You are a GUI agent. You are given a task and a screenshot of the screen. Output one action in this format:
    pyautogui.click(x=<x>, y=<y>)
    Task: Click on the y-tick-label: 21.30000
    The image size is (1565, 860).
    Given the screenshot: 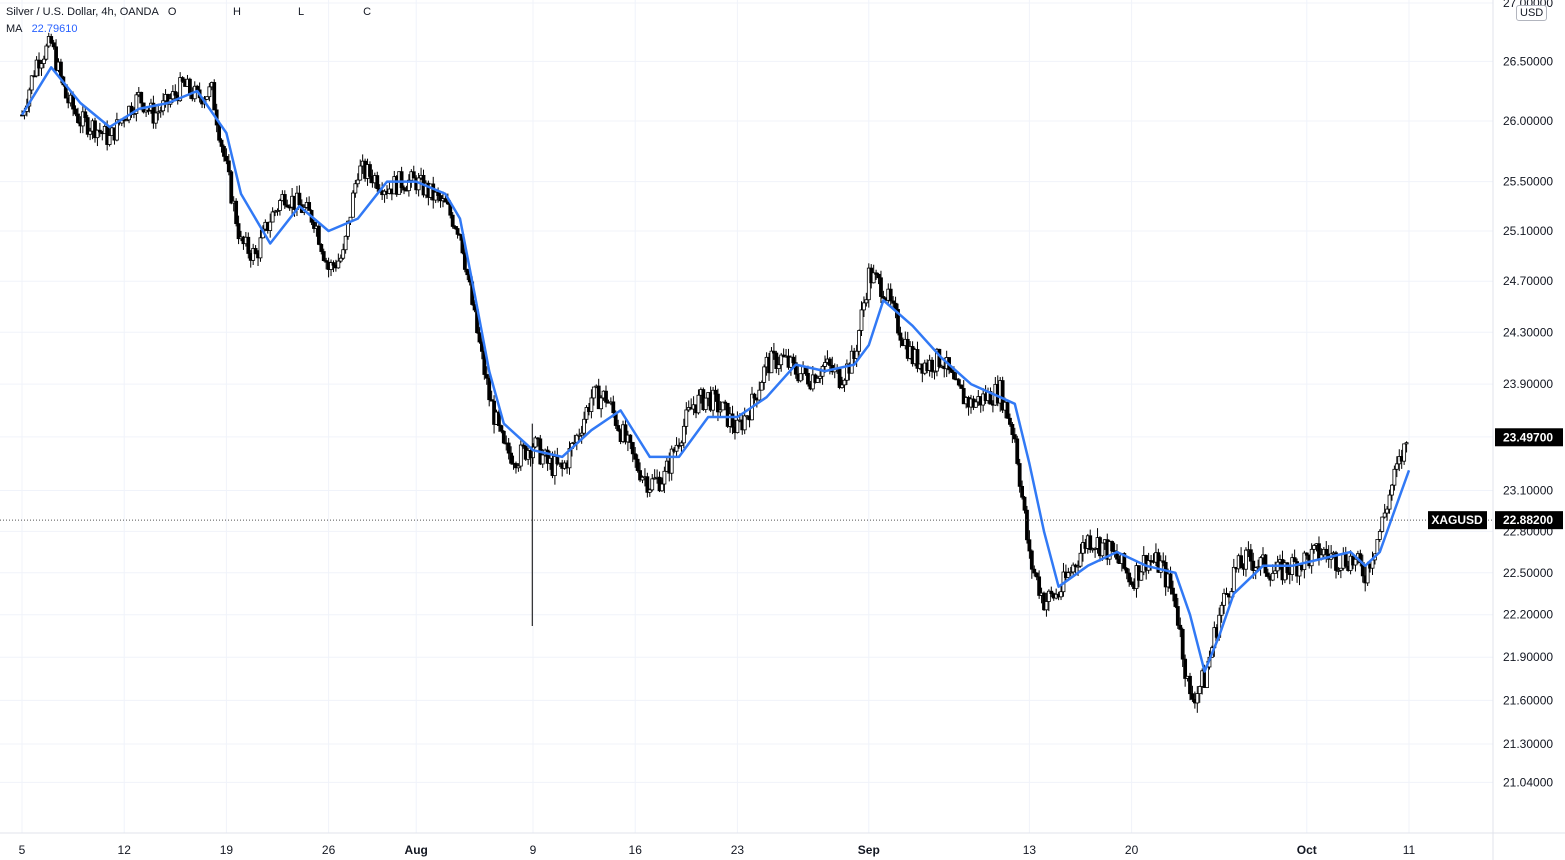 What is the action you would take?
    pyautogui.click(x=1528, y=744)
    